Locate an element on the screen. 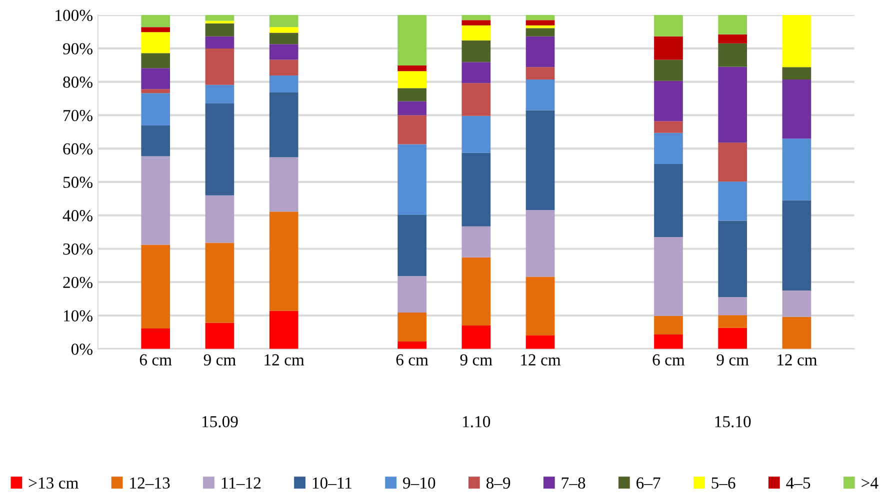 This screenshot has width=890, height=502. y-tick-label: 80% is located at coordinates (77, 82).